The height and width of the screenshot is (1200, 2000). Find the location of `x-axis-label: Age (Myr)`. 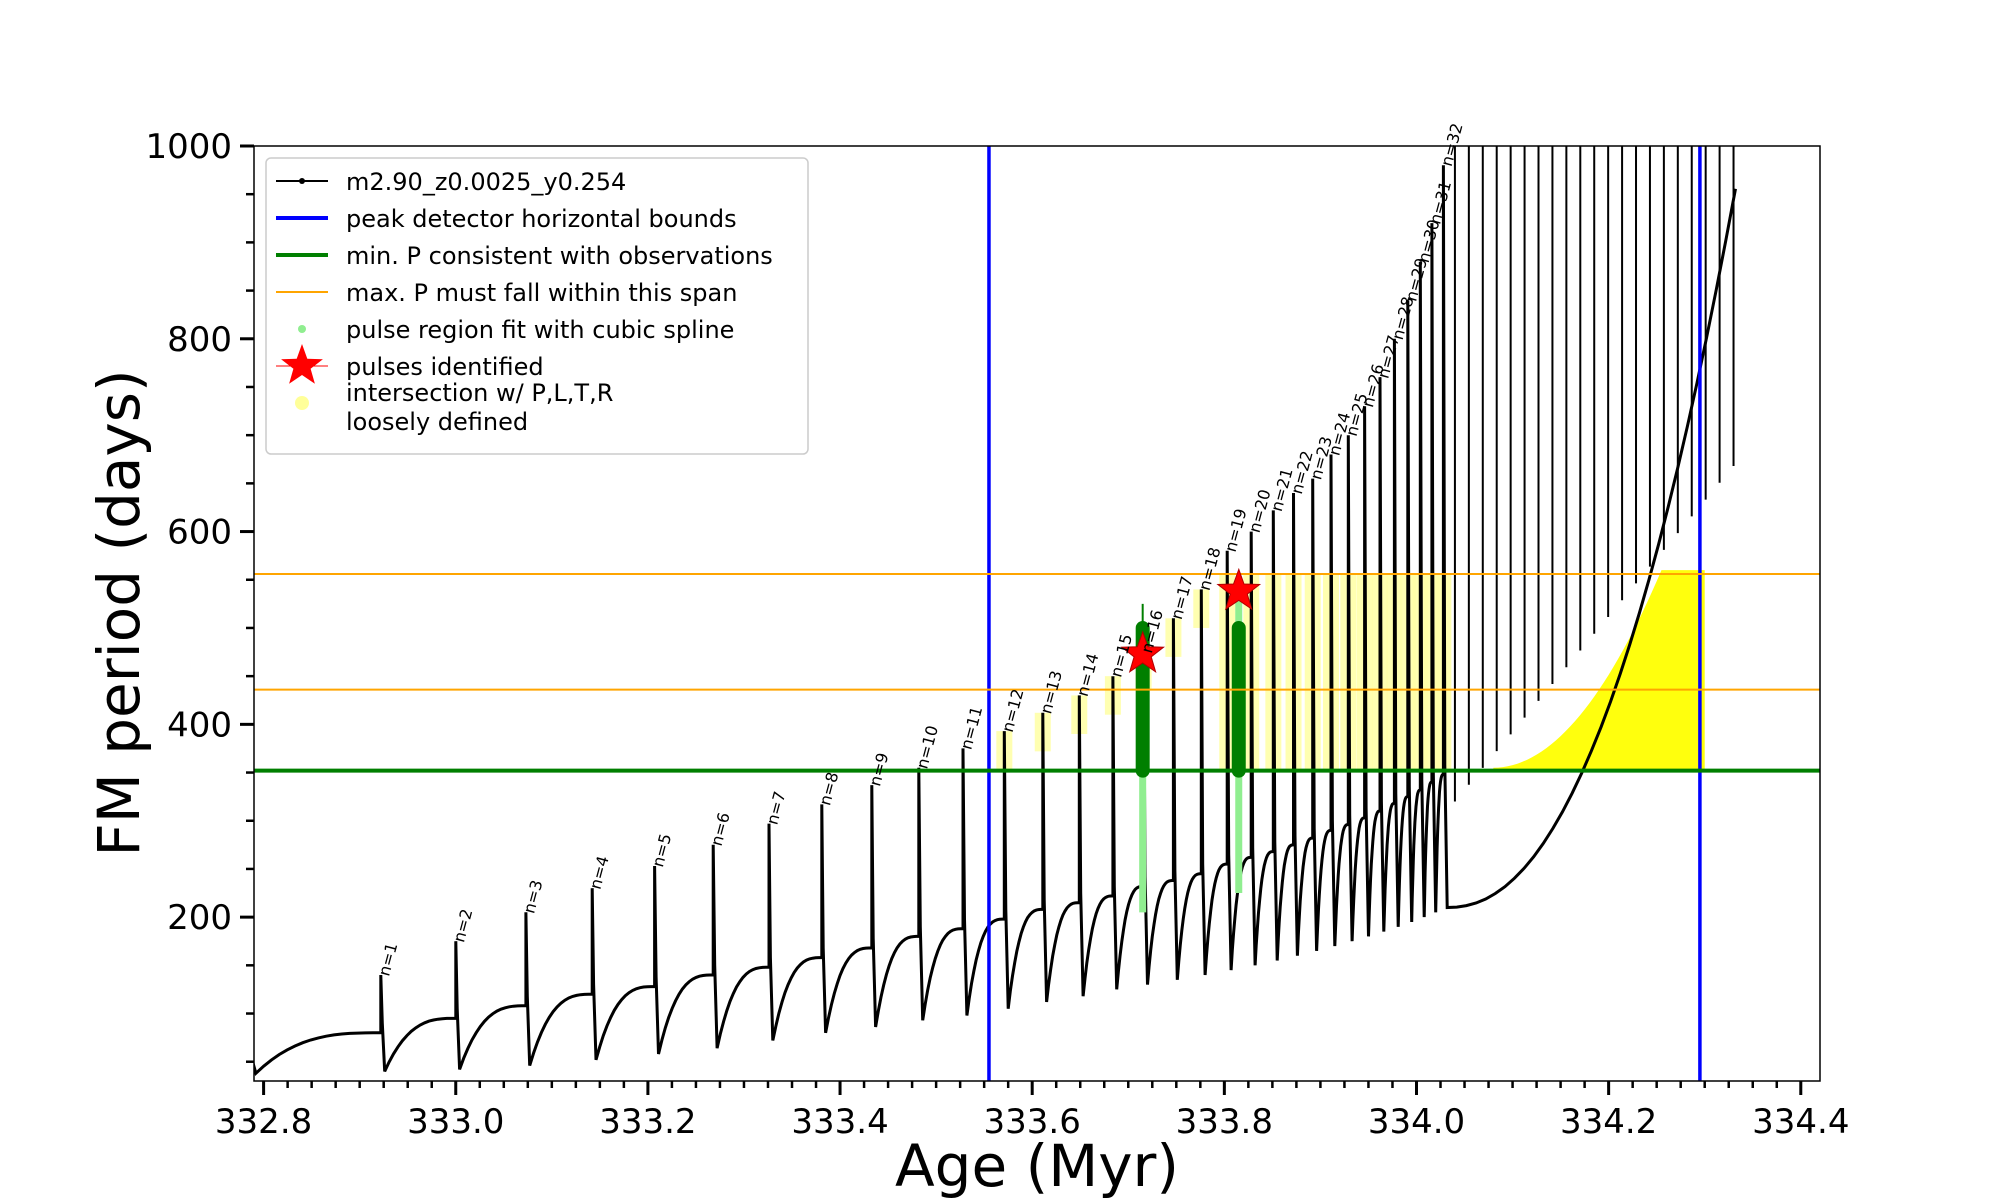

x-axis-label: Age (Myr) is located at coordinates (1037, 1166).